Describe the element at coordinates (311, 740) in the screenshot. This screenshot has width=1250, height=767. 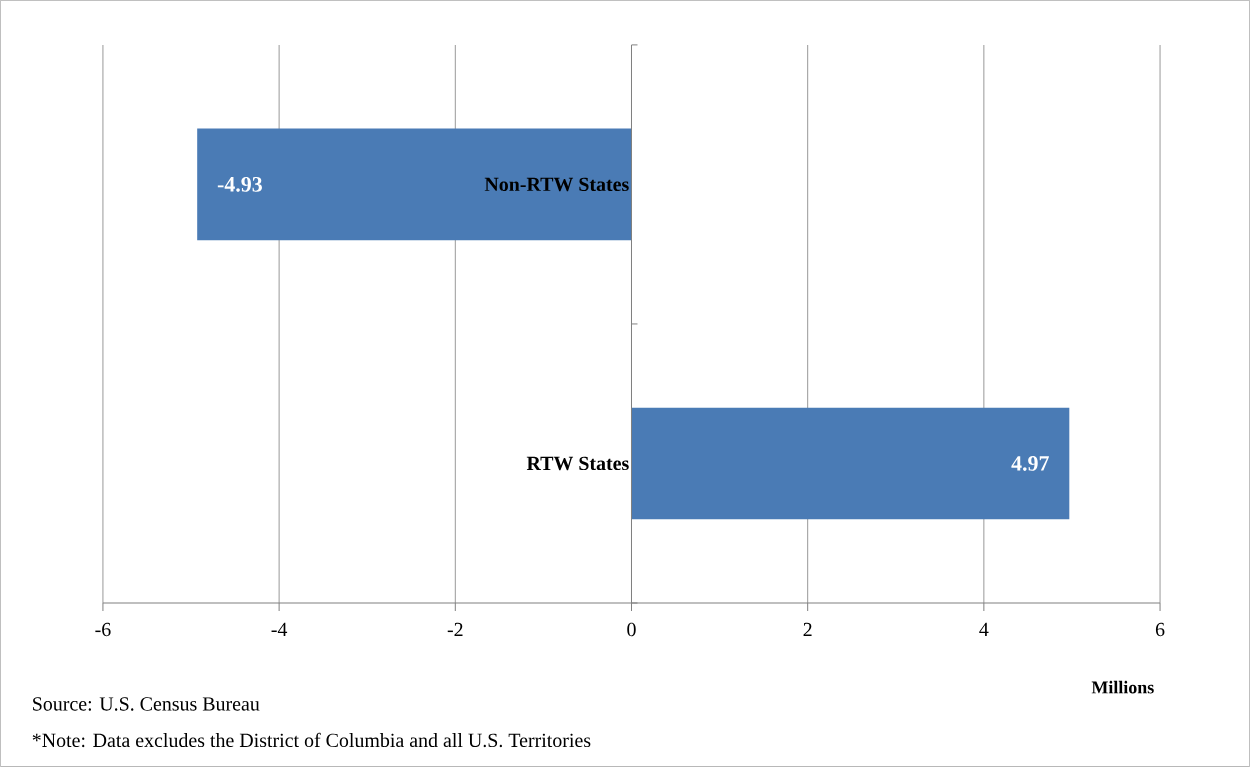
I see `text: *Note: Data excludes the District of Columbia and all U.S. Territories` at that location.